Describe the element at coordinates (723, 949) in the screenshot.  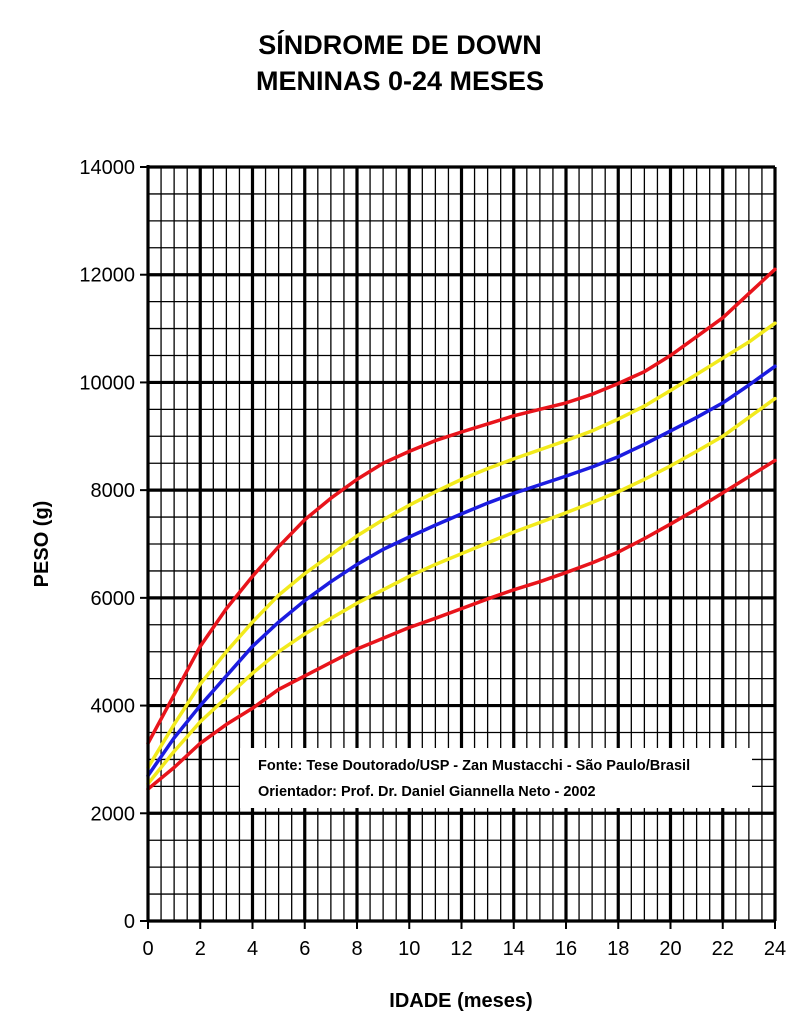
I see `x-tick-label: 22` at that location.